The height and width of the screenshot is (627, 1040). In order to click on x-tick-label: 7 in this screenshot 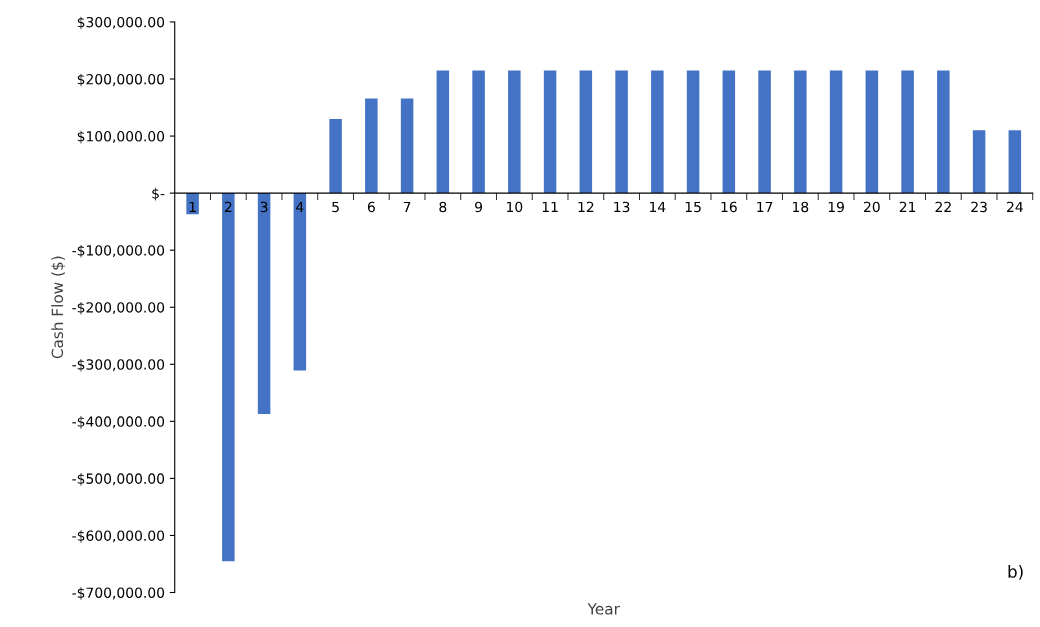, I will do `click(407, 206)`.